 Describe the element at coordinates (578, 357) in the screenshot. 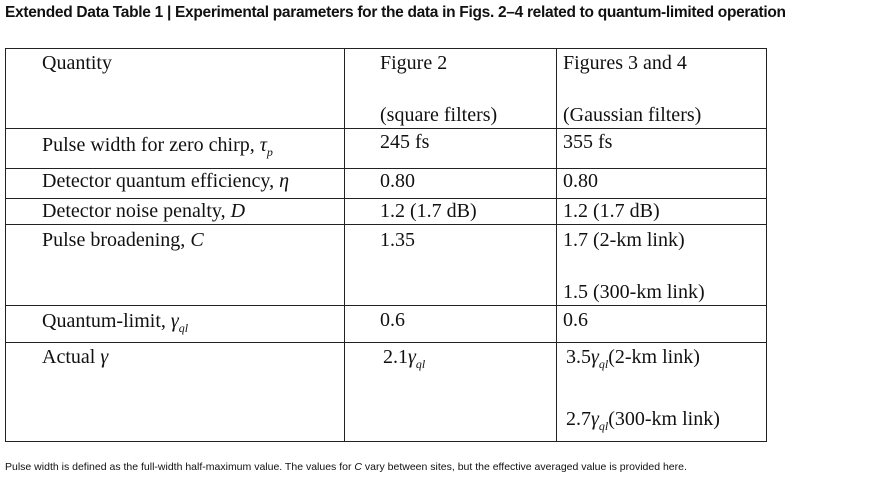

I see `text: 3.5` at that location.